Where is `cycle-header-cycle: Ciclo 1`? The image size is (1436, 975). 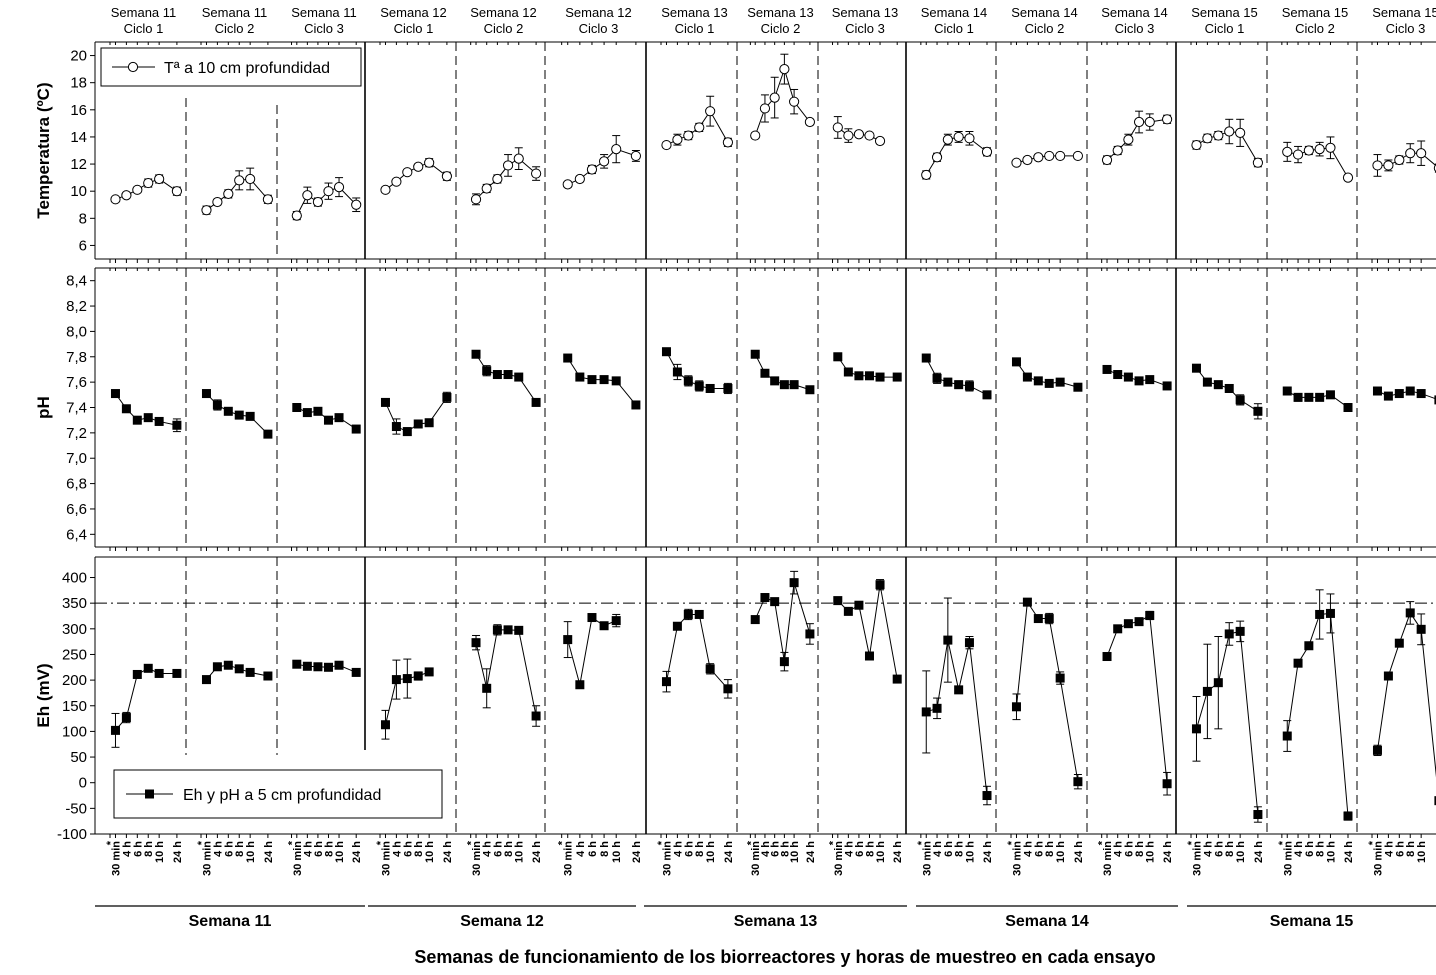
cycle-header-cycle: Ciclo 1 is located at coordinates (144, 28).